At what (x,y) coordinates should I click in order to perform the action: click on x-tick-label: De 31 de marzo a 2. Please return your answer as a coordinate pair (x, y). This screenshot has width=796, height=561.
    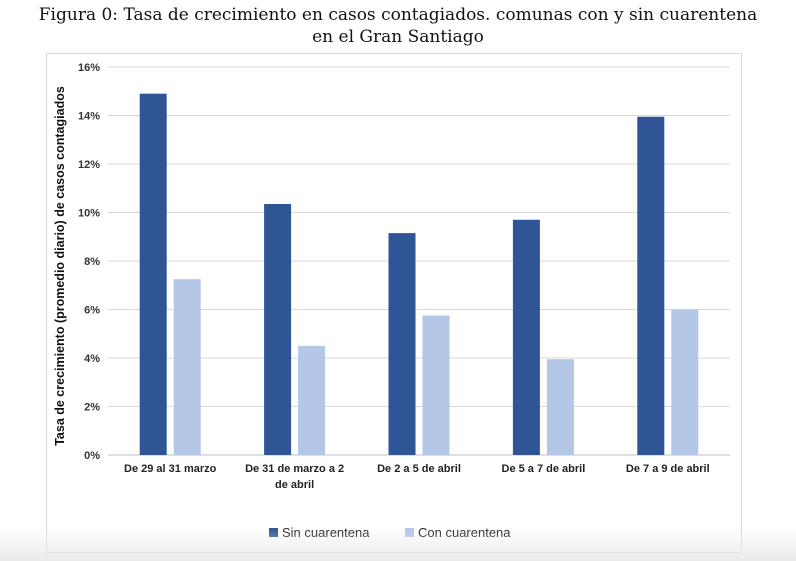
    Looking at the image, I should click on (294, 469).